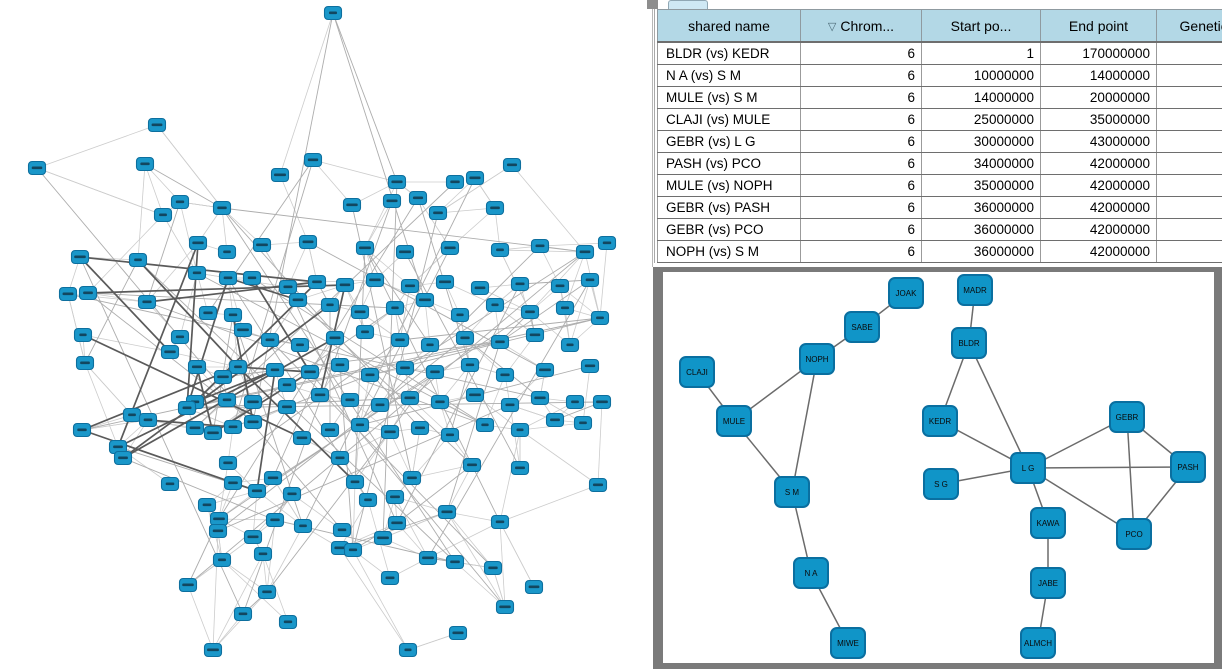 This screenshot has height=669, width=1222. I want to click on column-header-endpoint: End point, so click(1098, 26).